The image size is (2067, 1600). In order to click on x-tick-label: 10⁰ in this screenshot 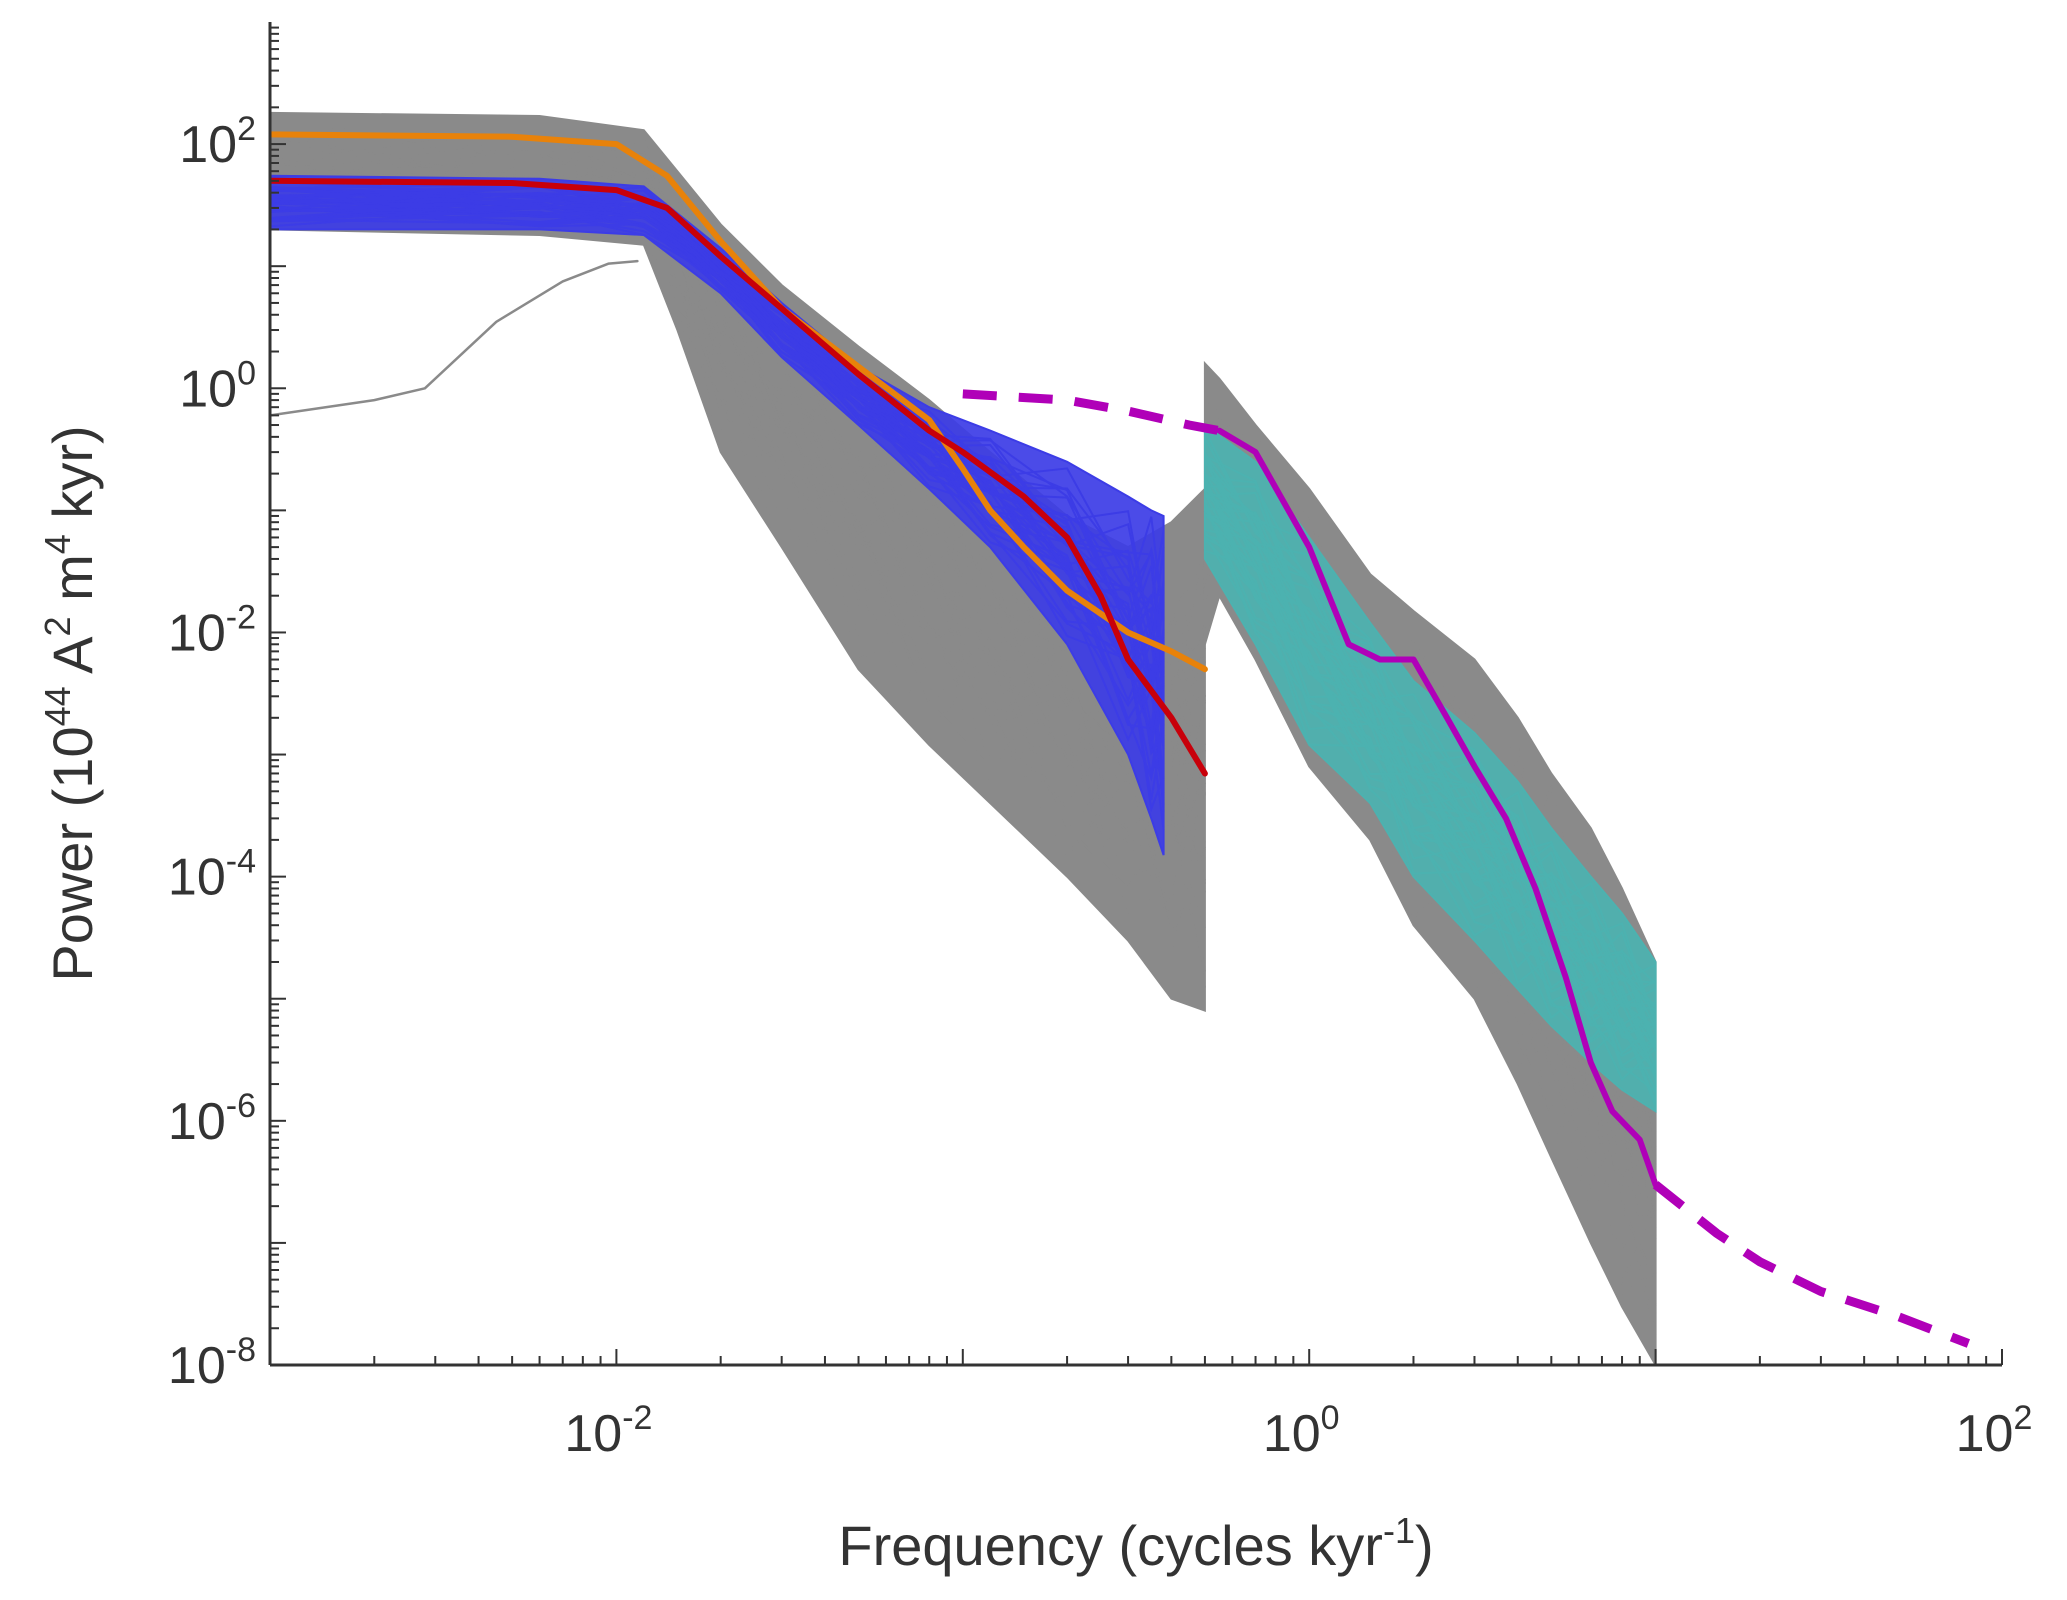, I will do `click(1301, 1431)`.